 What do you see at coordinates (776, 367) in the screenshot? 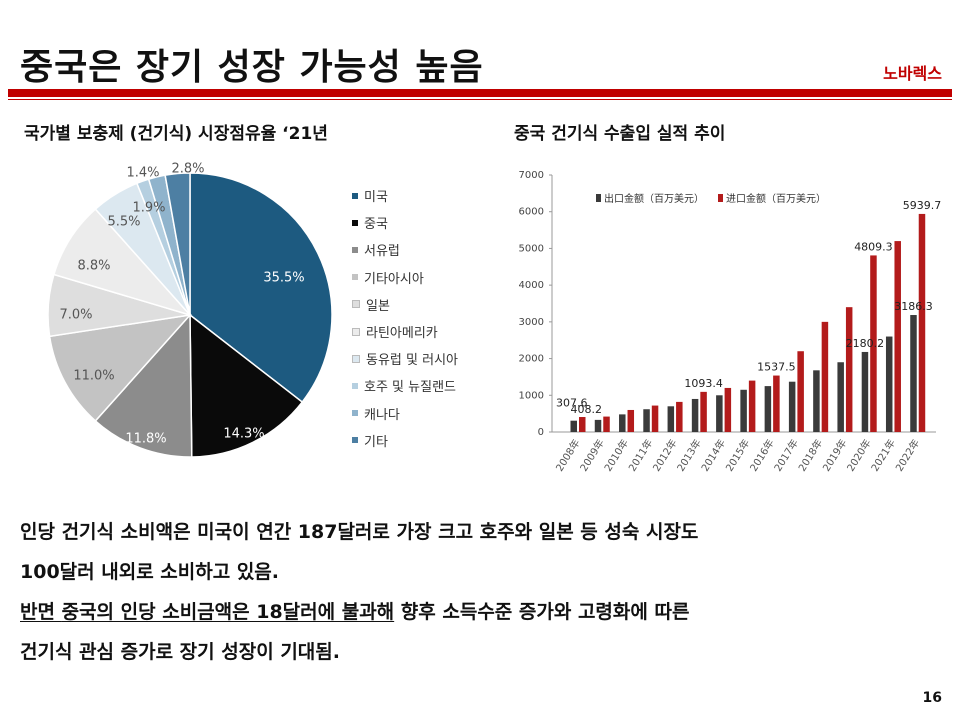
I see `bar-data-label: 1537.5` at bounding box center [776, 367].